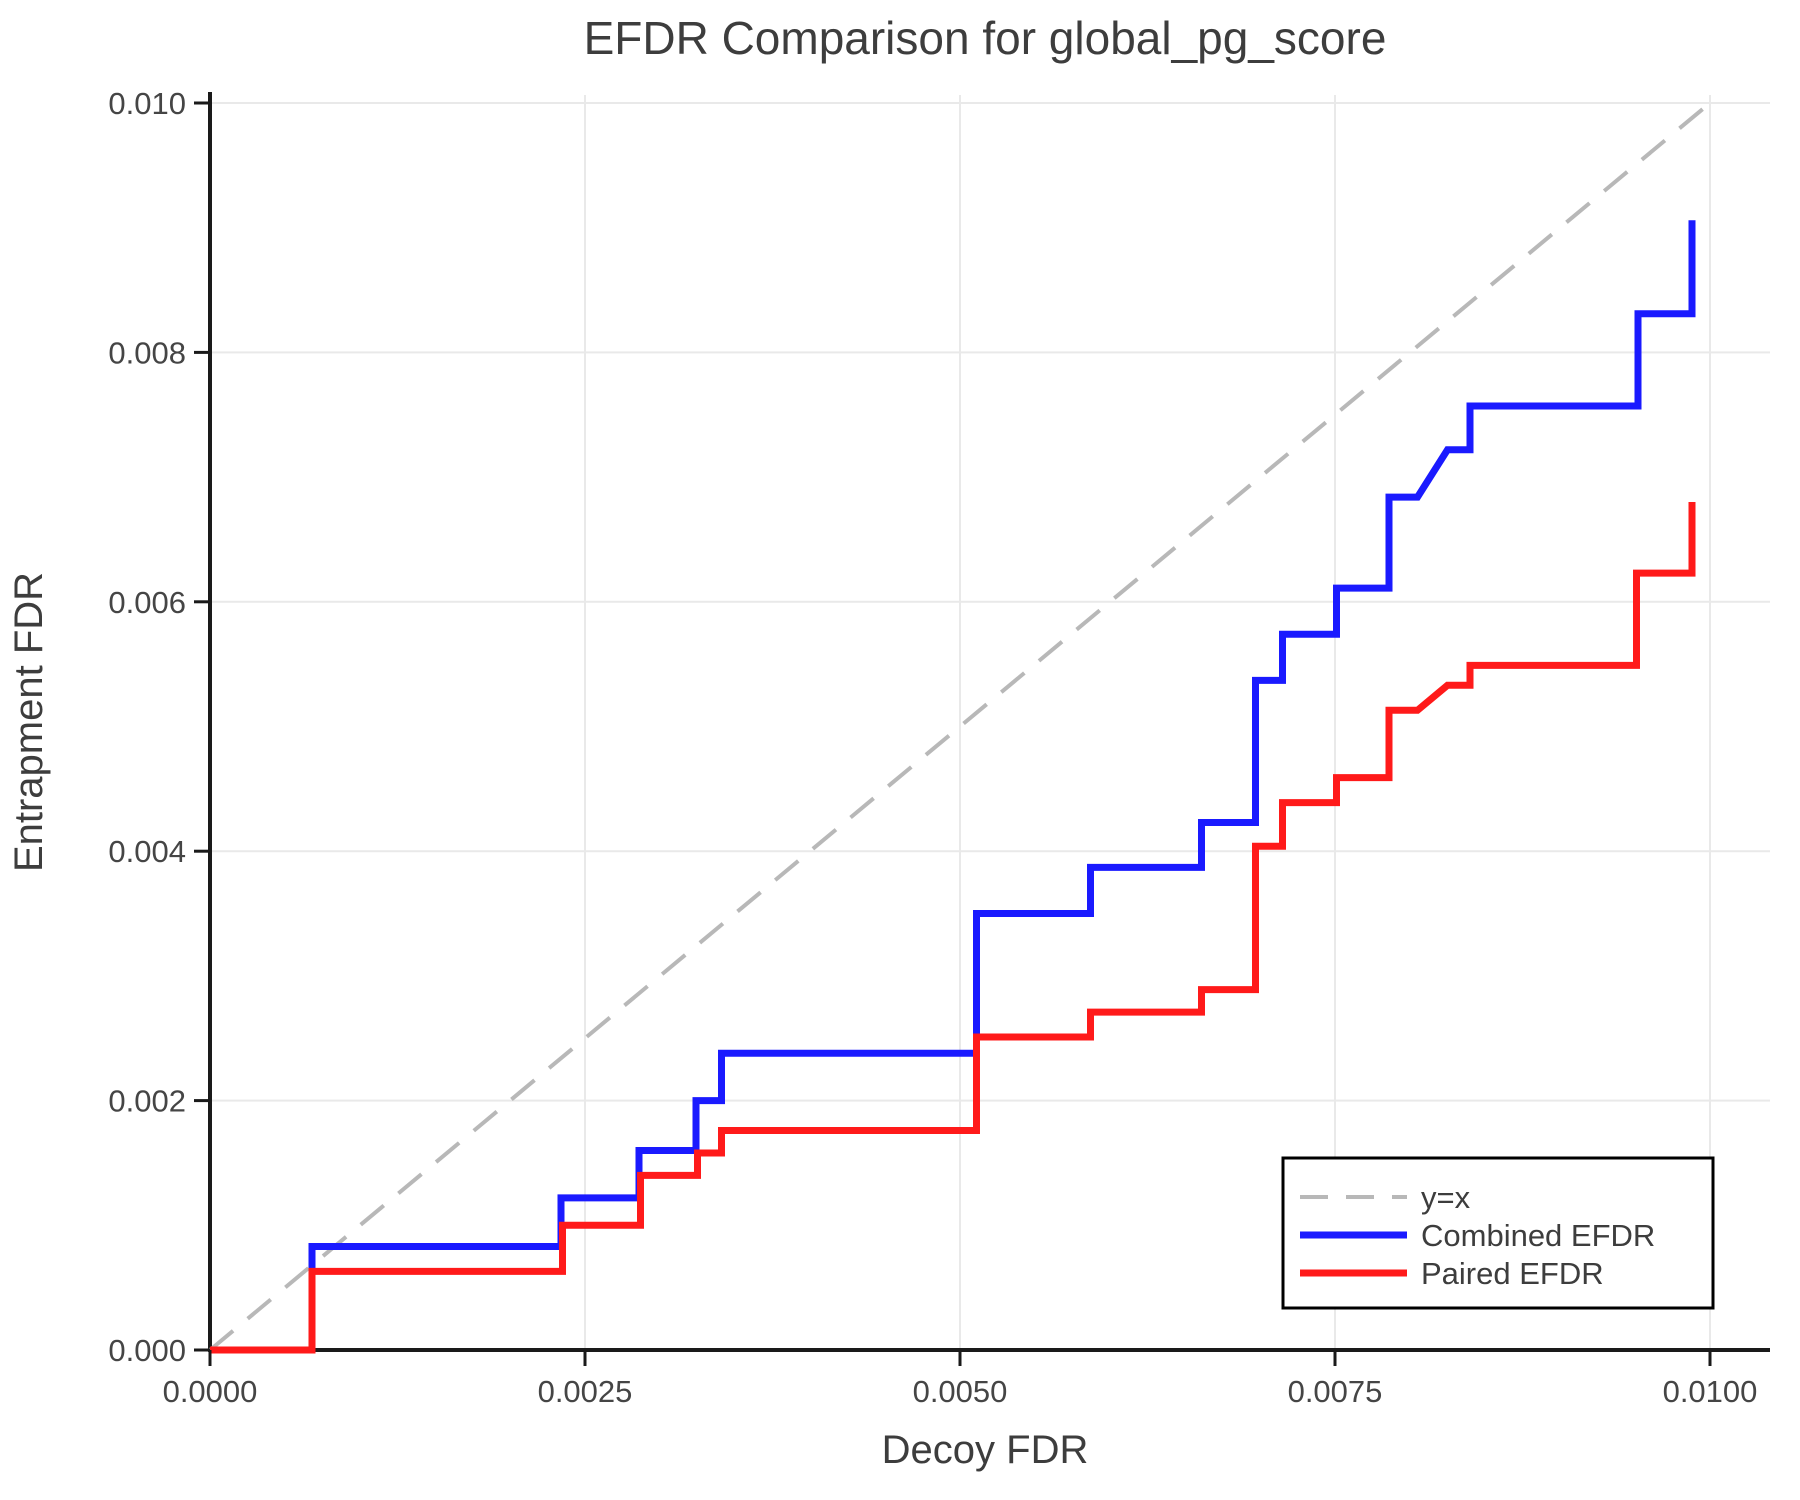 This screenshot has width=1800, height=1500. What do you see at coordinates (147, 602) in the screenshot?
I see `y-tick-label: 0.006` at bounding box center [147, 602].